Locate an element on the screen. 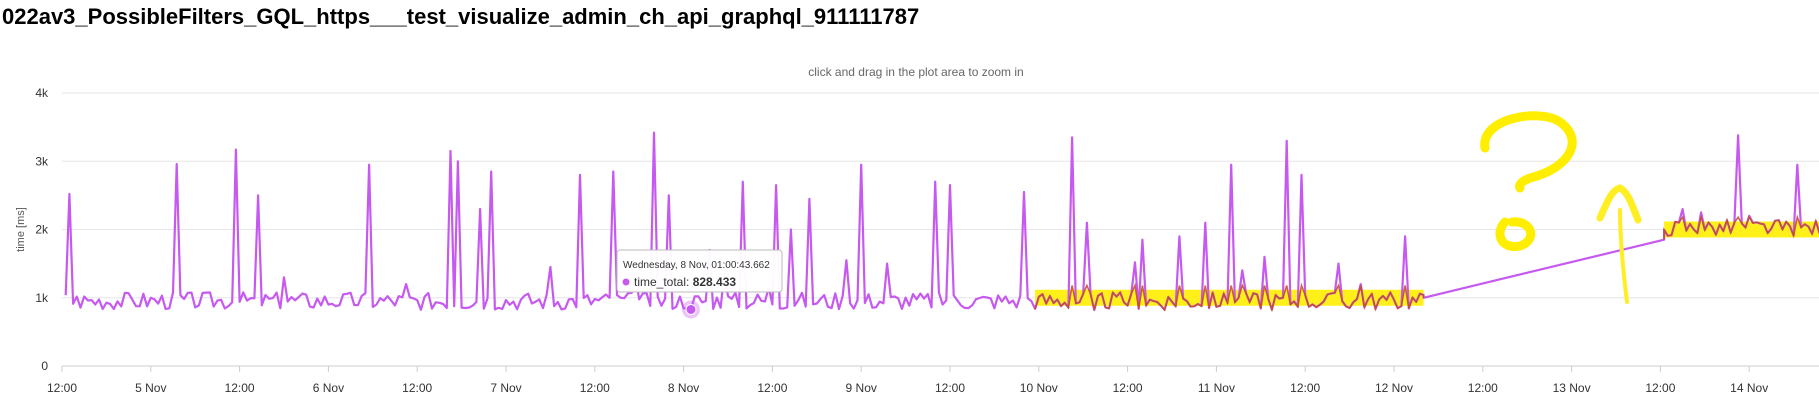  x-tick-label: 10 Nov is located at coordinates (1039, 388).